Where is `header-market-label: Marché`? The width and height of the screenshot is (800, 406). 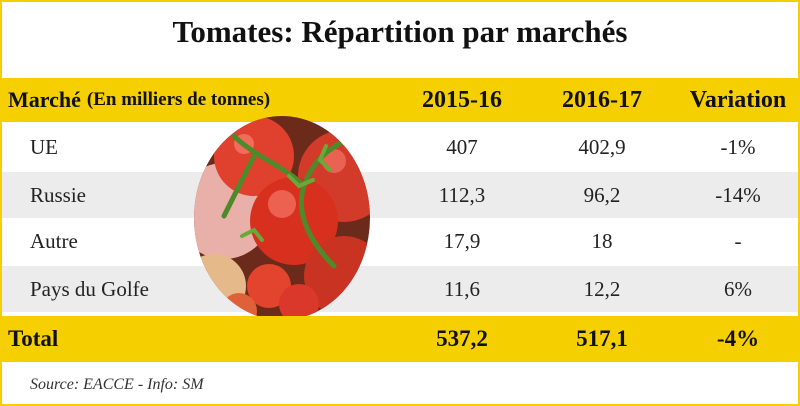 header-market-label: Marché is located at coordinates (44, 99).